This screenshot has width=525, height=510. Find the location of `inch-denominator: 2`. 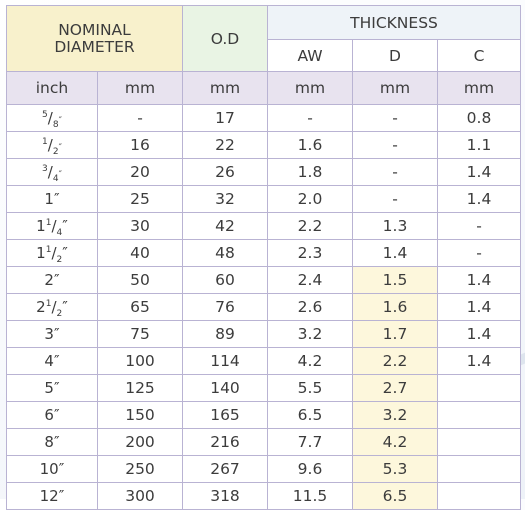

inch-denominator: 2 is located at coordinates (55, 152).